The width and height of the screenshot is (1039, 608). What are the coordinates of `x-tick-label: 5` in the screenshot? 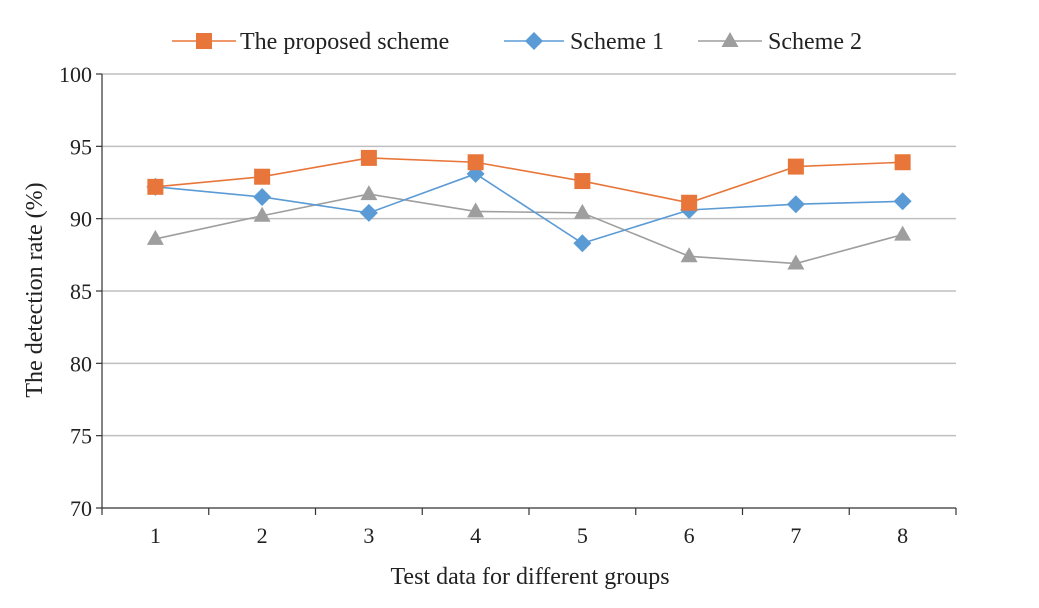 It's located at (582, 535).